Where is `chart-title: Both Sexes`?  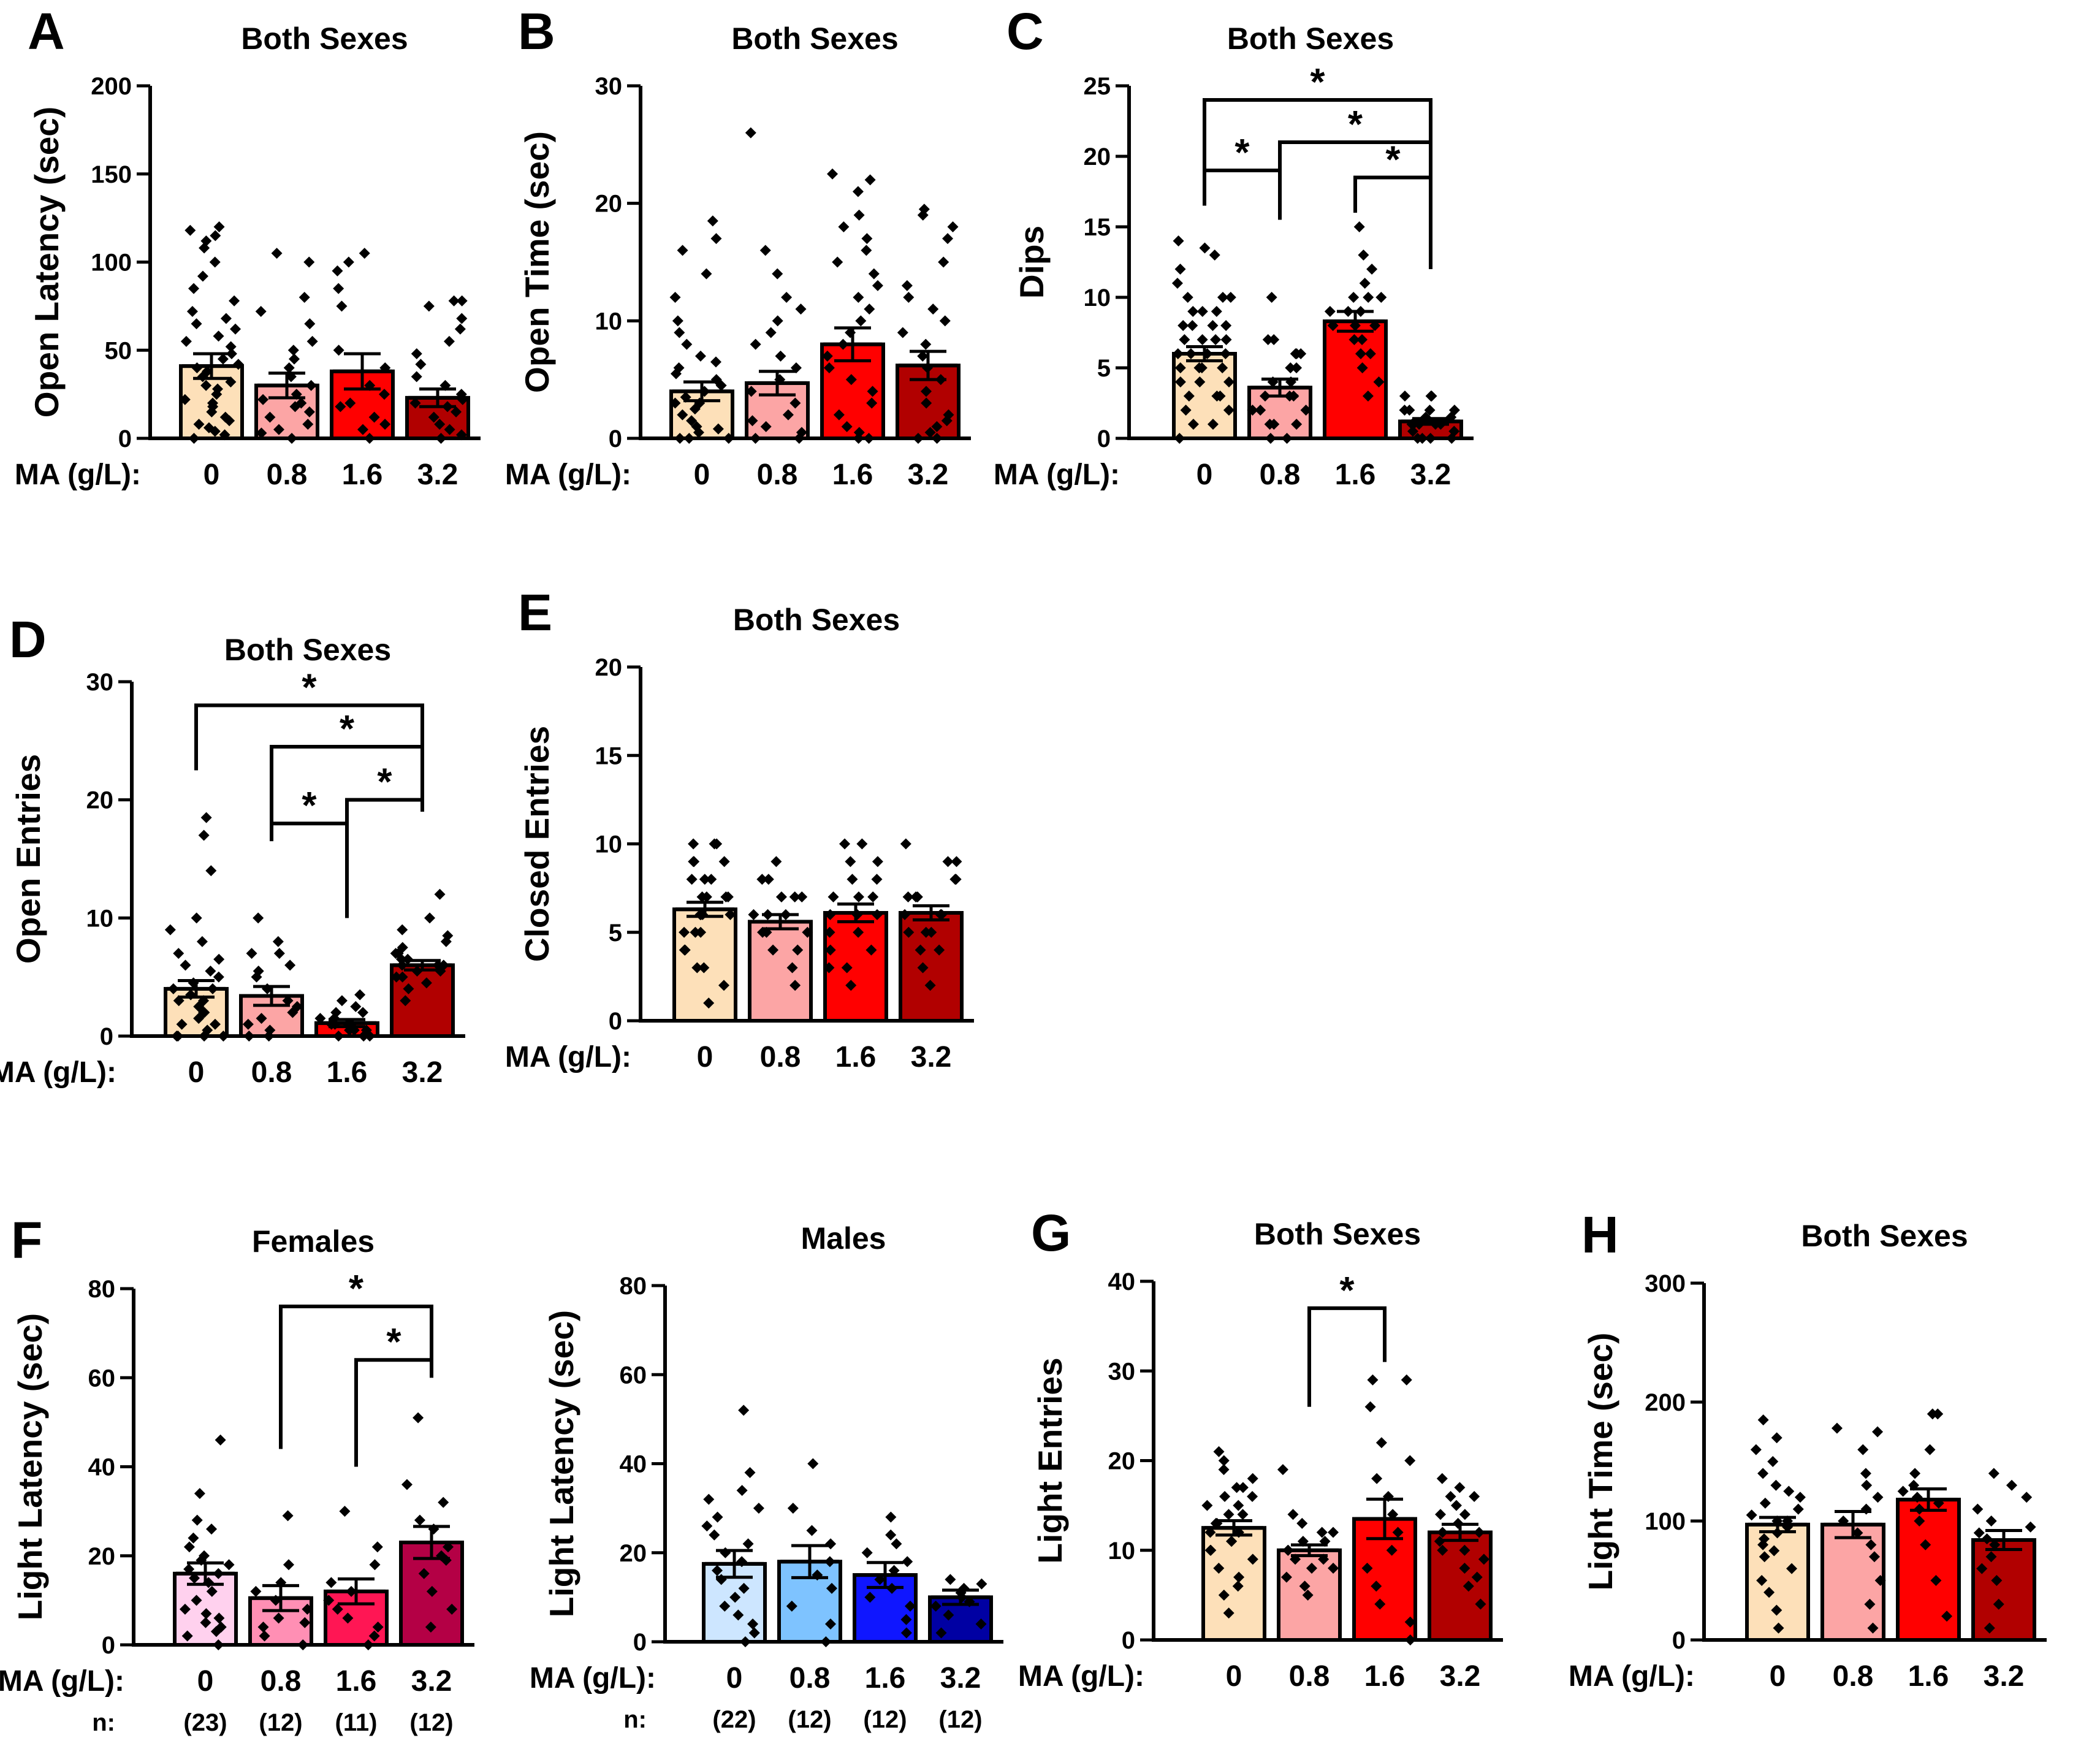 chart-title: Both Sexes is located at coordinates (1337, 1234).